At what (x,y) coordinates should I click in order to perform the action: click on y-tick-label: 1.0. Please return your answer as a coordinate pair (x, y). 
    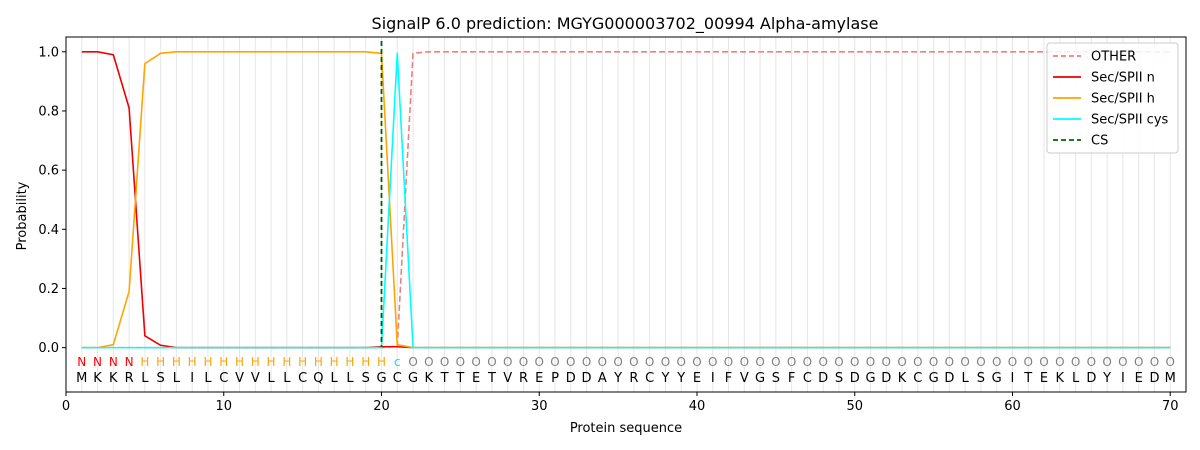
    Looking at the image, I should click on (48, 52).